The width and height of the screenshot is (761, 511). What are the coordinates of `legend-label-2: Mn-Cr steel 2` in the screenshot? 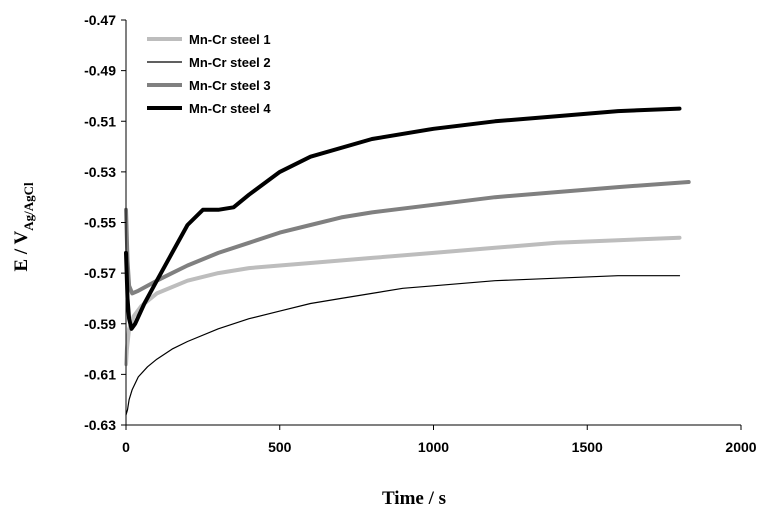 It's located at (230, 62).